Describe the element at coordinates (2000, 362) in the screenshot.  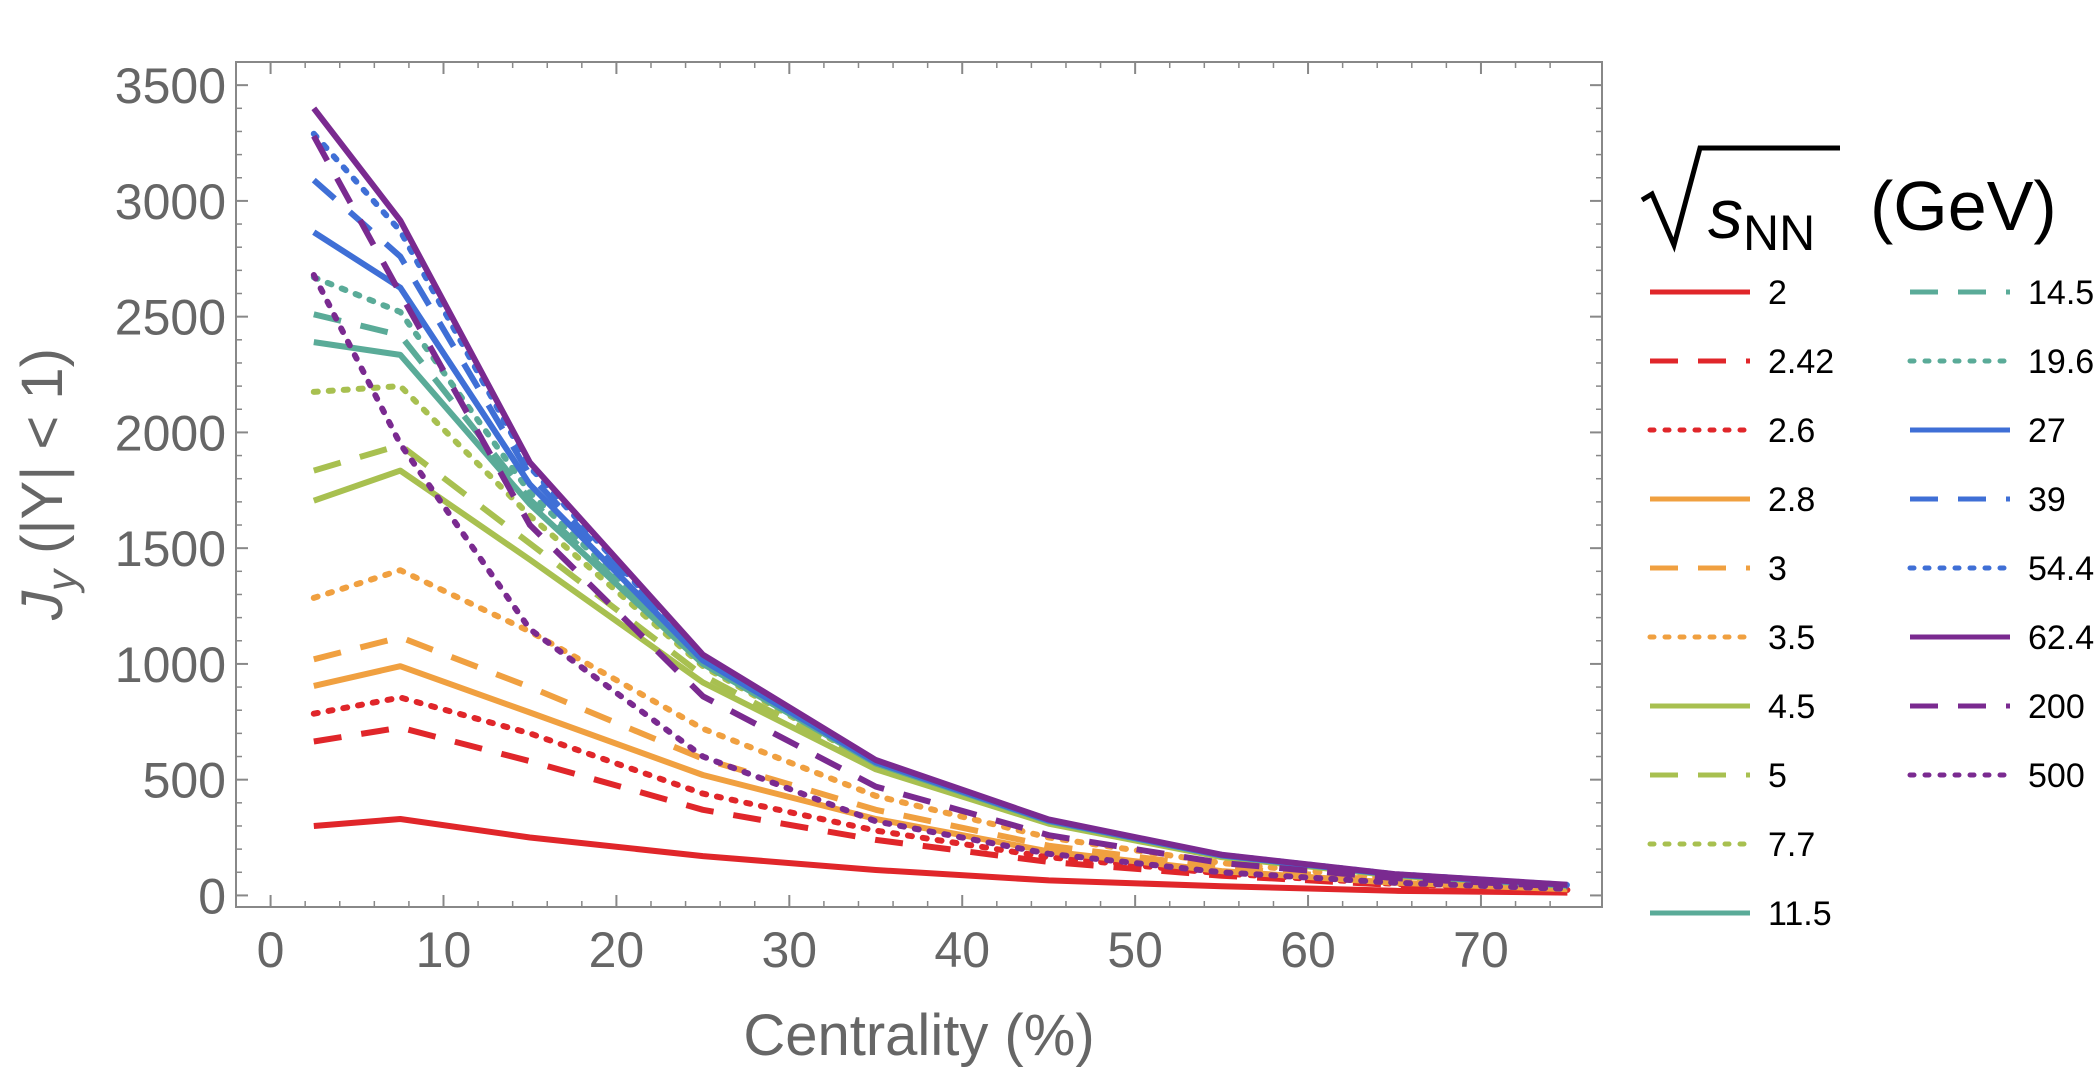
I see `legend-item-19-6: 19.6` at that location.